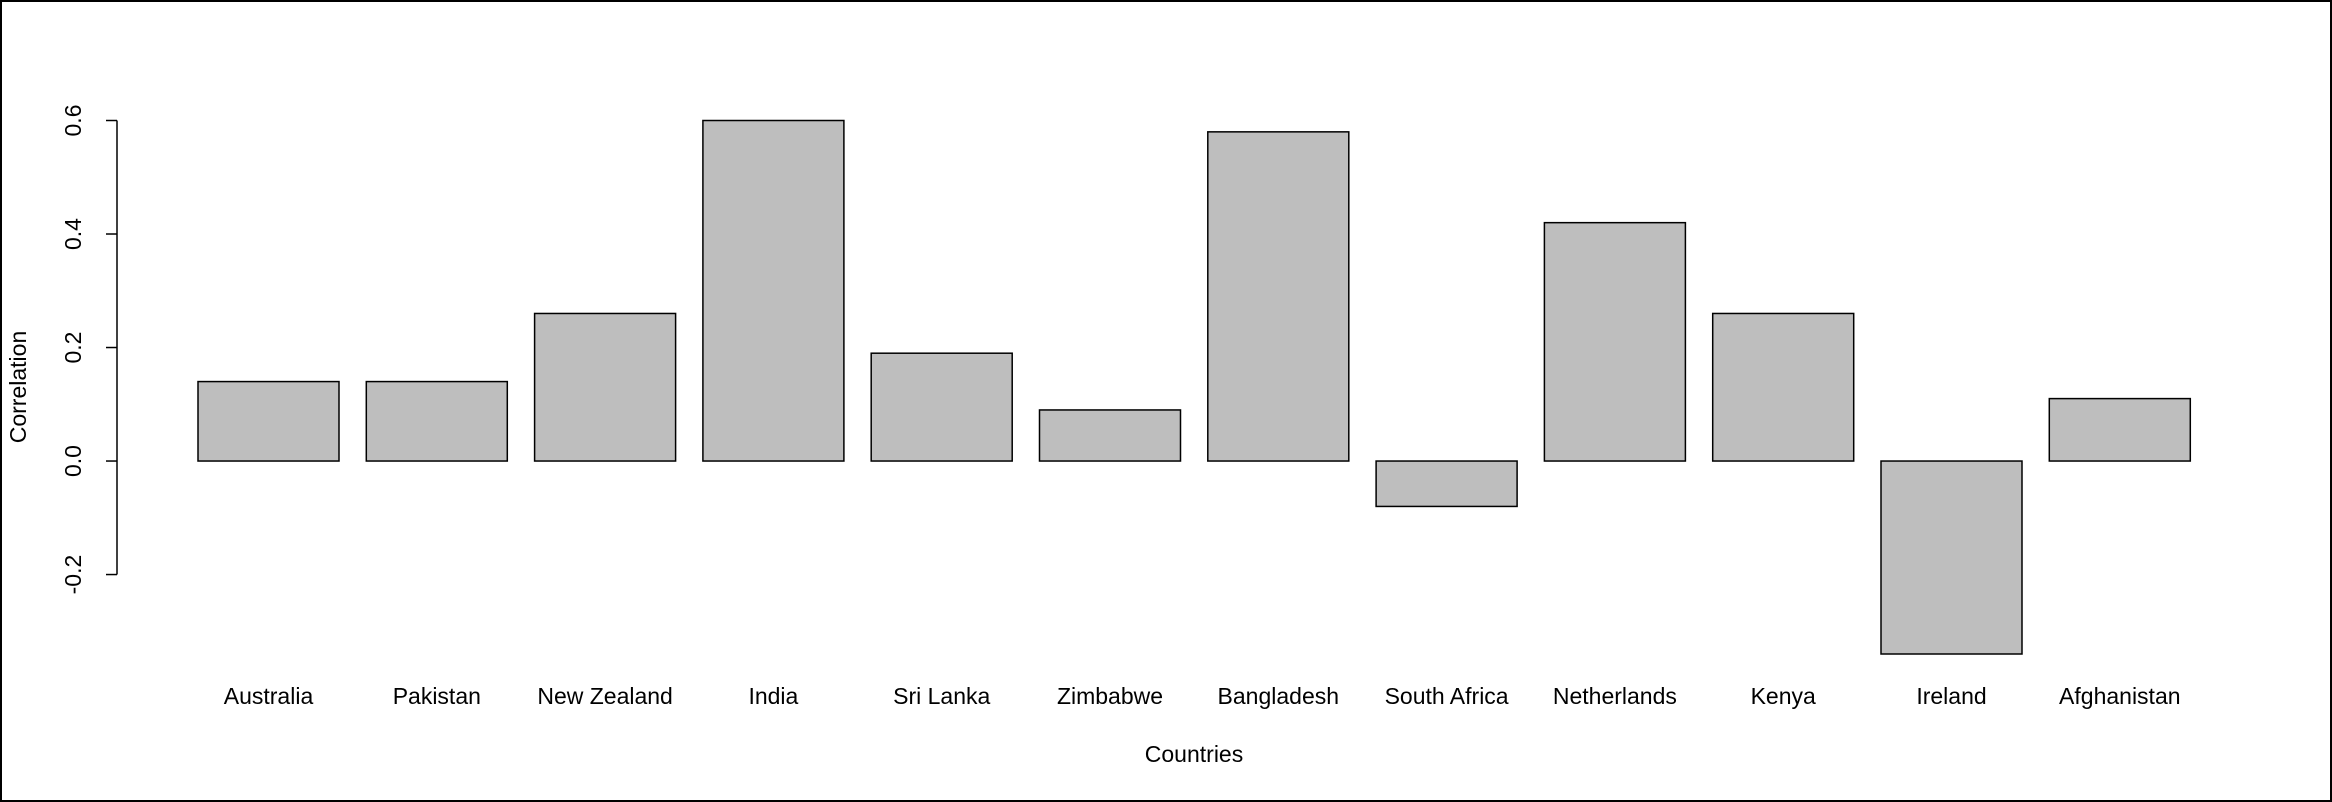 The height and width of the screenshot is (802, 2332). What do you see at coordinates (773, 696) in the screenshot?
I see `x-tick-label: India` at bounding box center [773, 696].